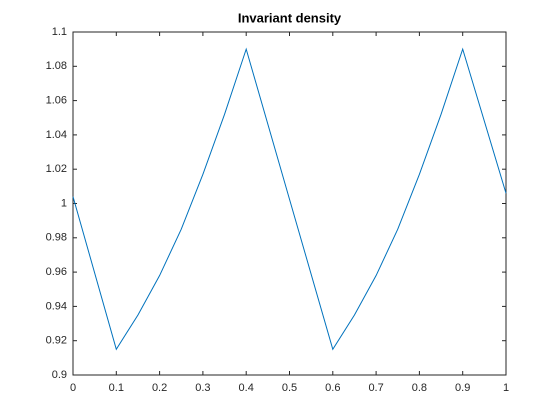  I want to click on x-tick-label: 0, so click(73, 388).